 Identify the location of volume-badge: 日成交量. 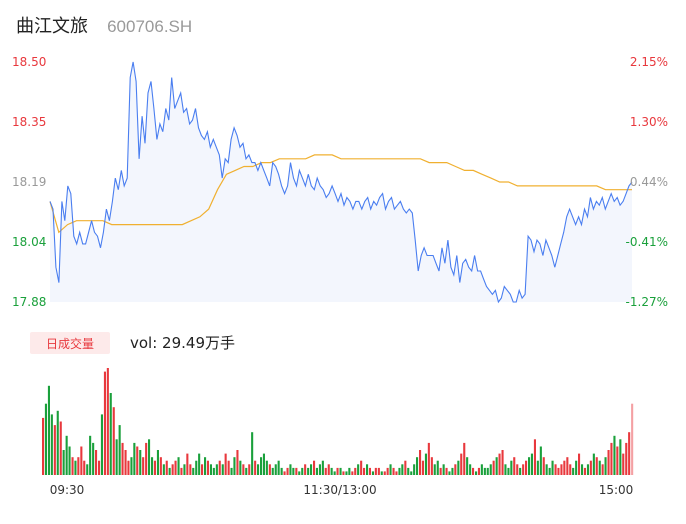
(70, 343).